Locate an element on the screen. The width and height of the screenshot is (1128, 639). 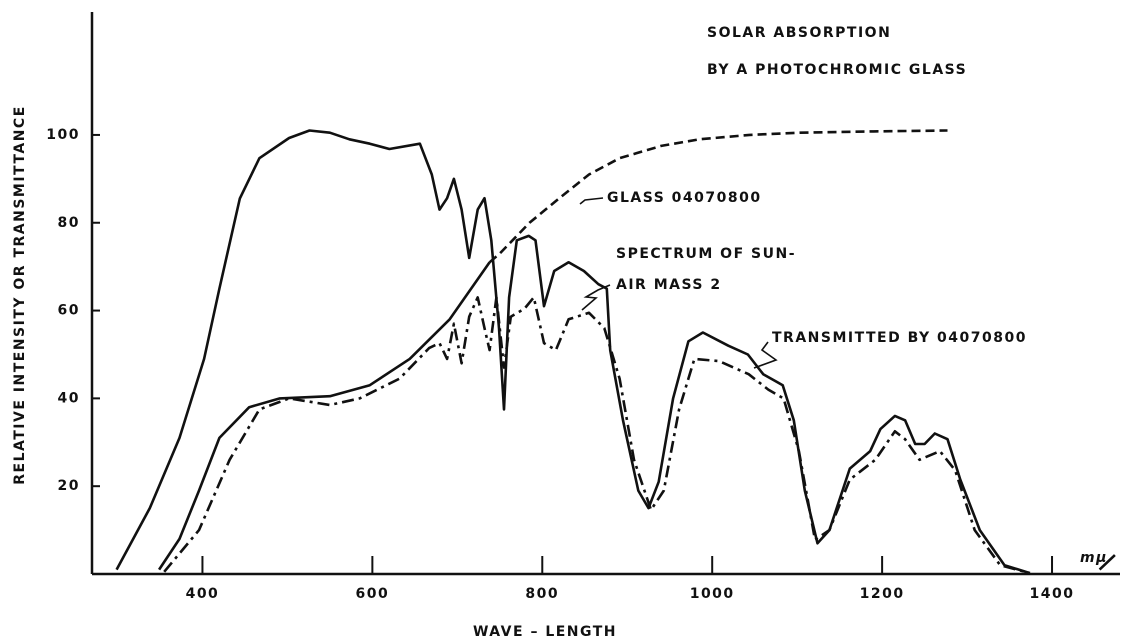
x-tick-label: 600 is located at coordinates (372, 594).